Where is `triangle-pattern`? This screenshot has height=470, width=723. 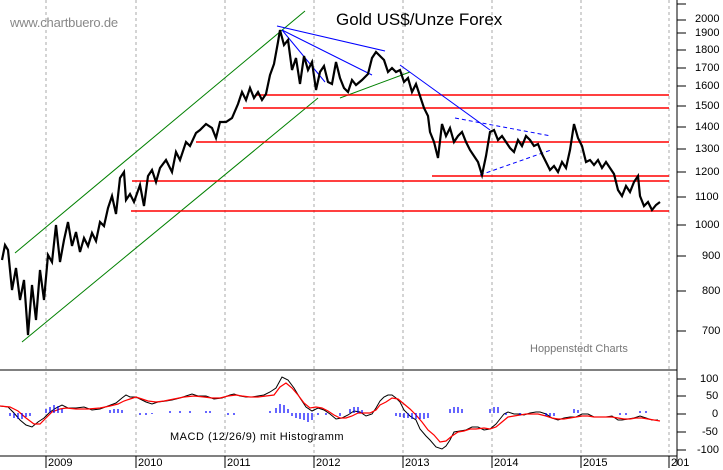
triangle-pattern is located at coordinates (503, 146).